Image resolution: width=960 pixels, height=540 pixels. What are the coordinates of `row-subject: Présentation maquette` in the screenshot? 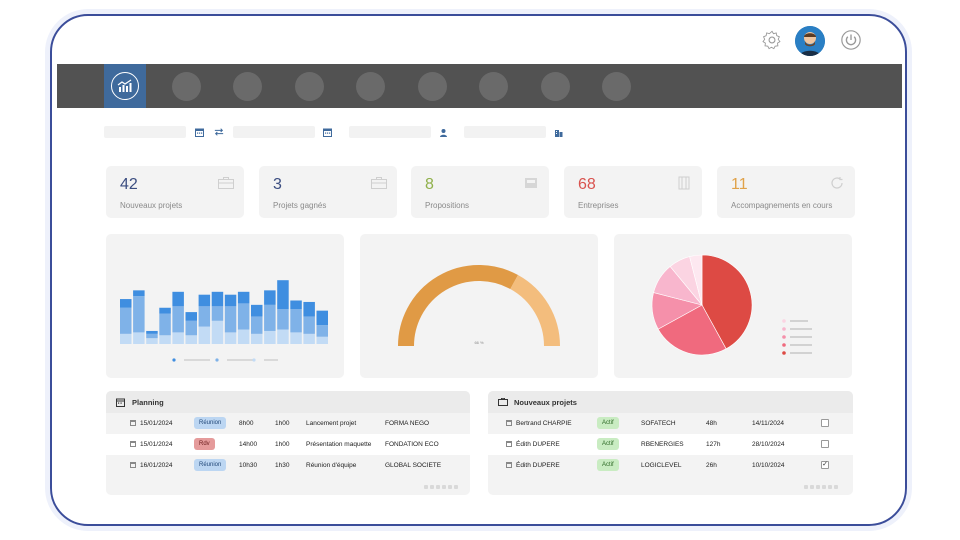 It's located at (339, 444).